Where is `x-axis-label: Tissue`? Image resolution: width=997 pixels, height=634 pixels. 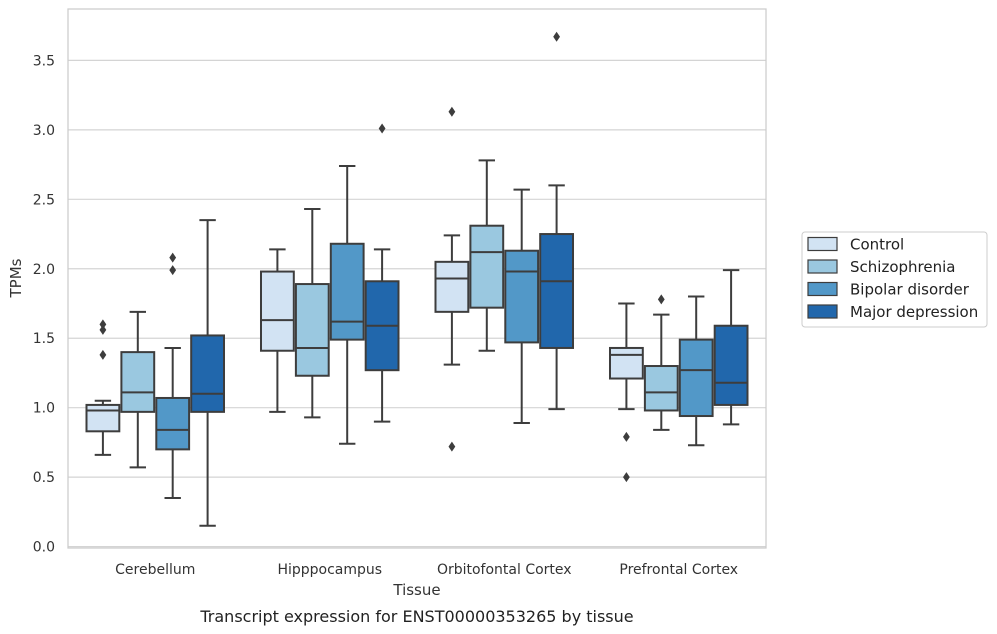
x-axis-label: Tissue is located at coordinates (416, 590).